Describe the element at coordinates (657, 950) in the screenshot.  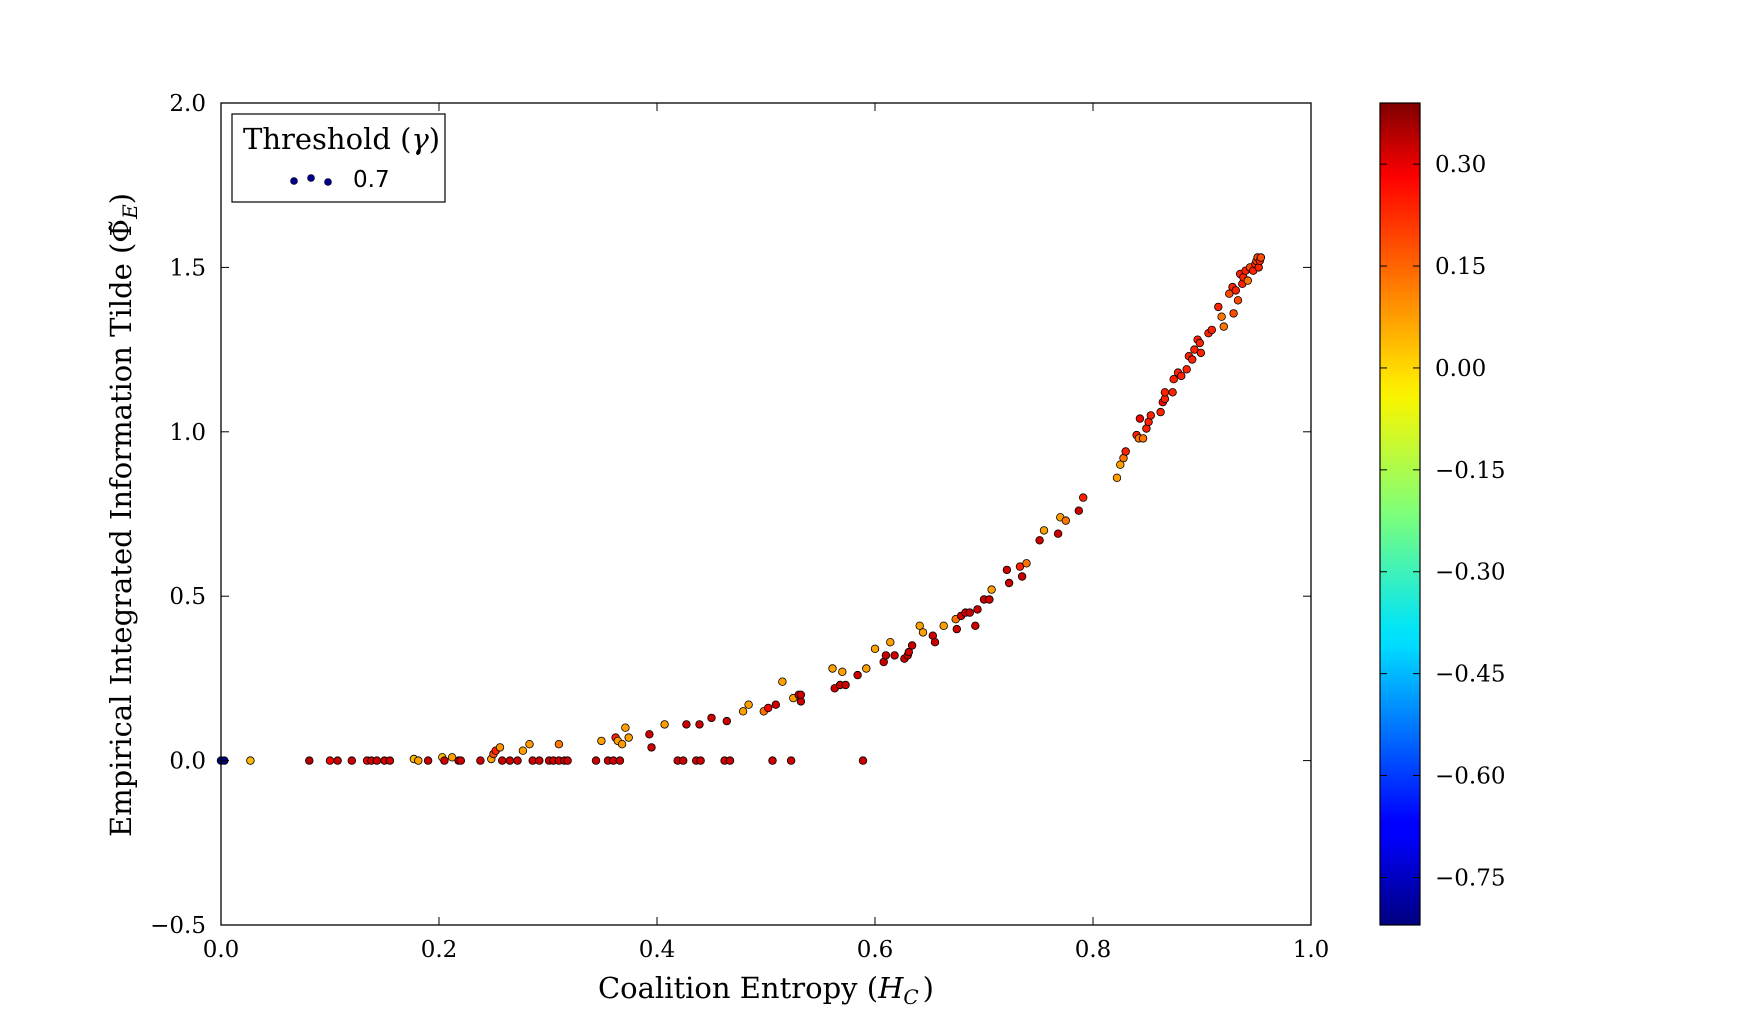
I see `x-tick-label: 0.4` at that location.